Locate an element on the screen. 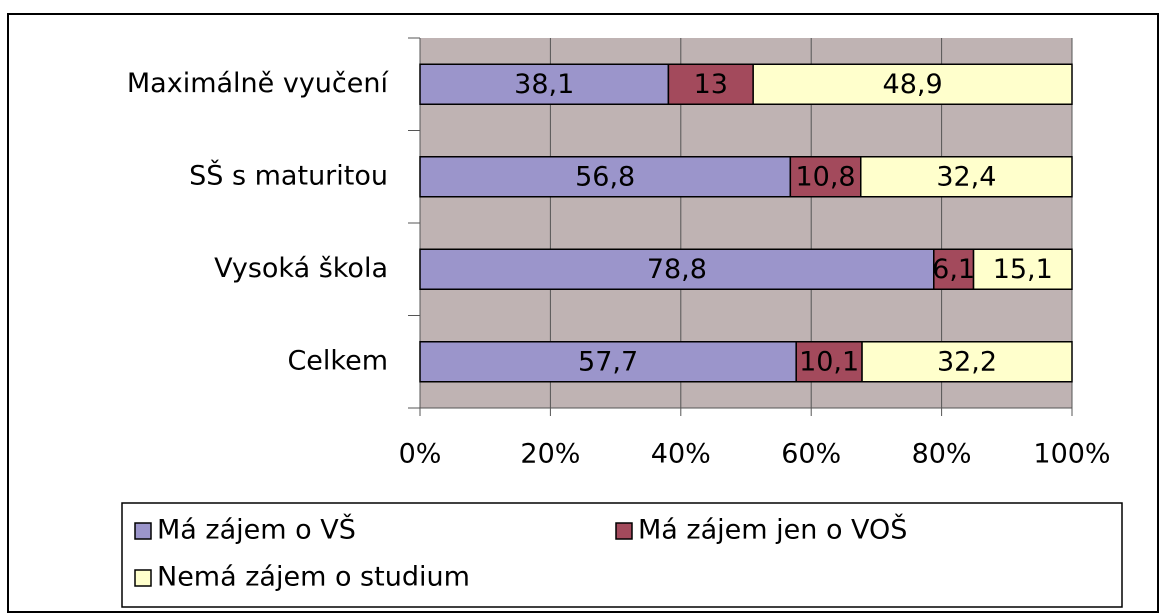 The width and height of the screenshot is (1166, 613). data-label: 56,8 is located at coordinates (605, 176).